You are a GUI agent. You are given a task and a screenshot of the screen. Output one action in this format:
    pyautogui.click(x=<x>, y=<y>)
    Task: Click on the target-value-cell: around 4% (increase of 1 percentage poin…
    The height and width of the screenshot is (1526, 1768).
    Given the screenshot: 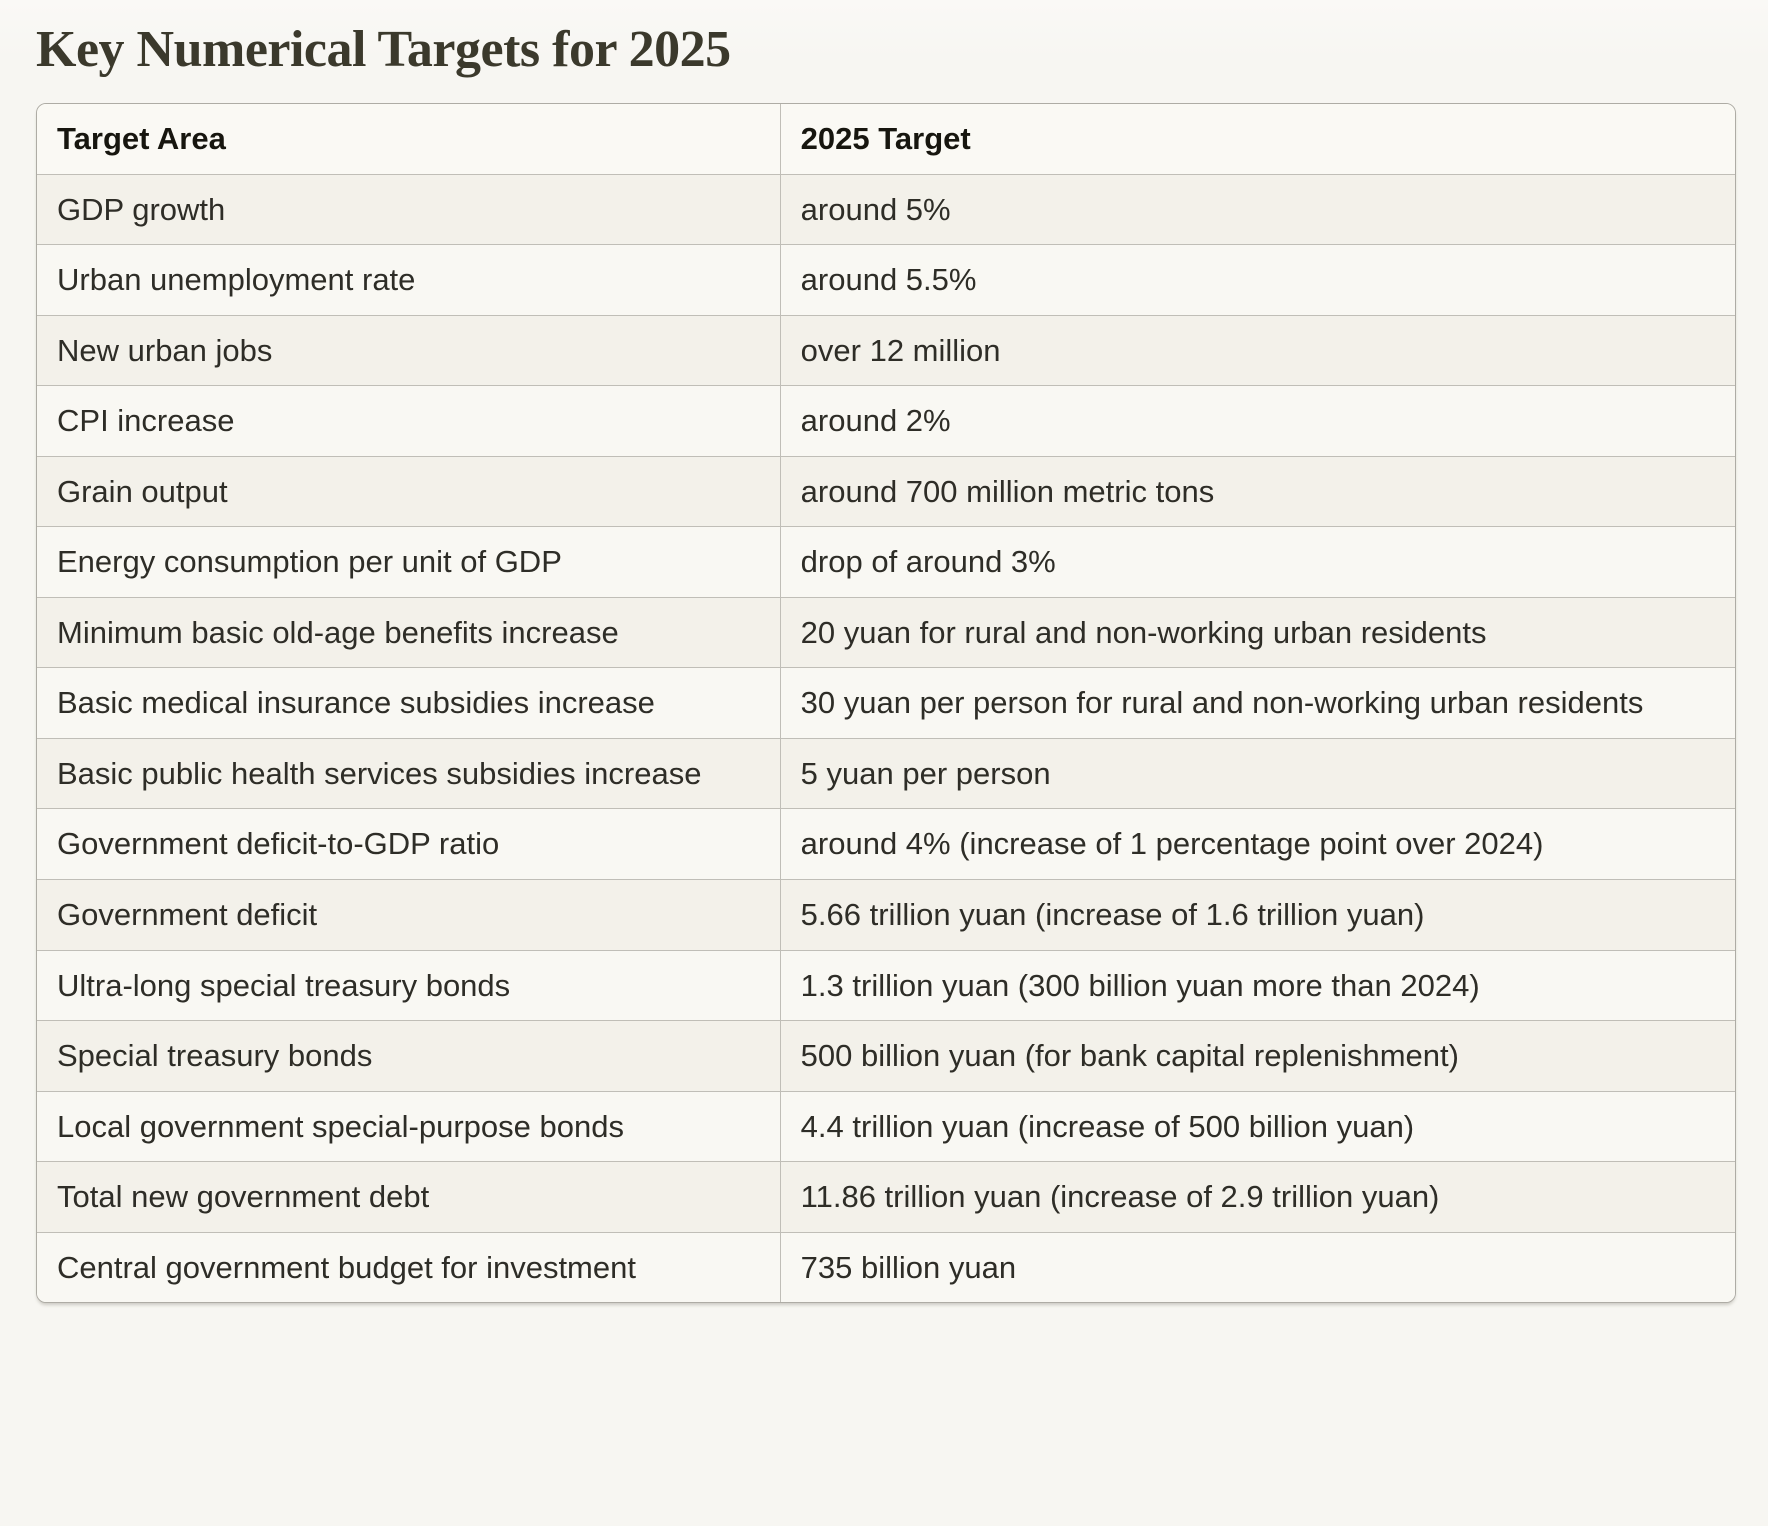 What is the action you would take?
    pyautogui.click(x=1257, y=844)
    